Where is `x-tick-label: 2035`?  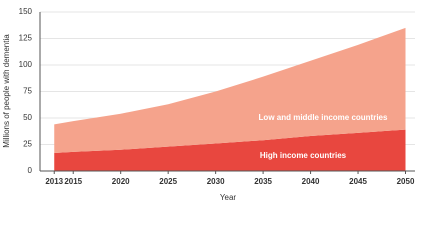
x-tick-label: 2035 is located at coordinates (263, 181).